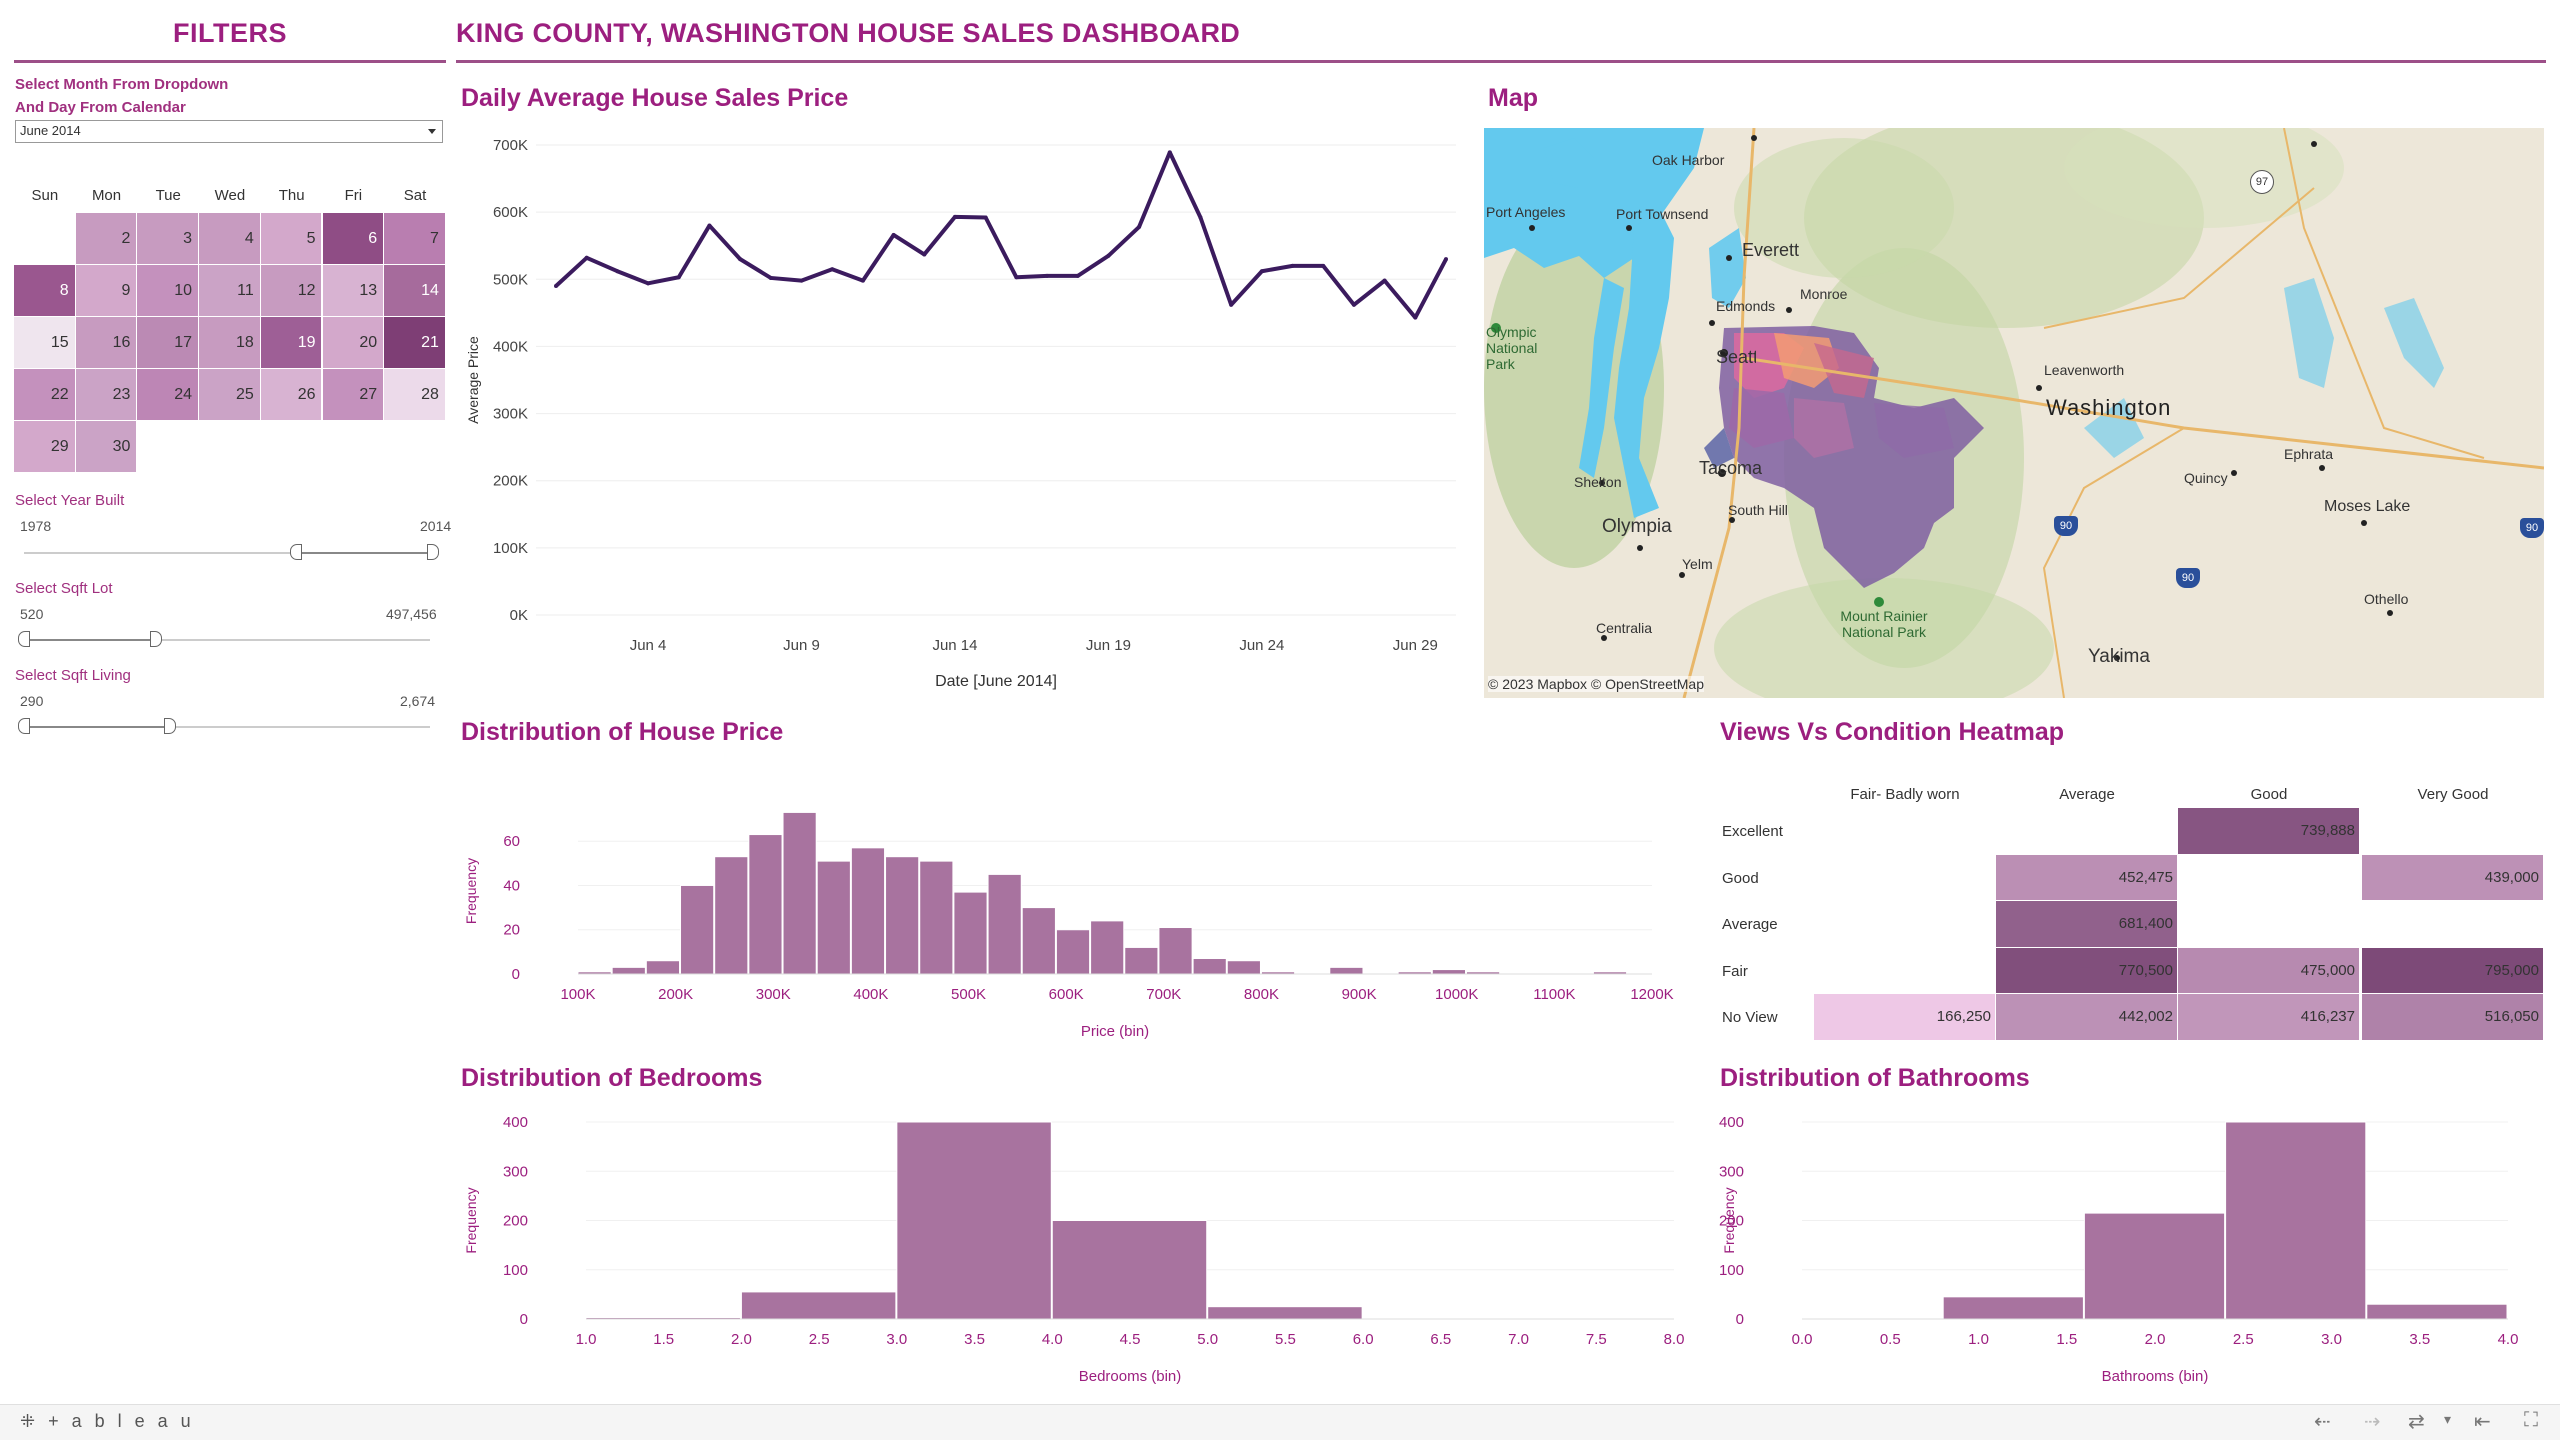 This screenshot has height=1440, width=2560. What do you see at coordinates (291, 395) in the screenshot?
I see `calendar-day: 26` at bounding box center [291, 395].